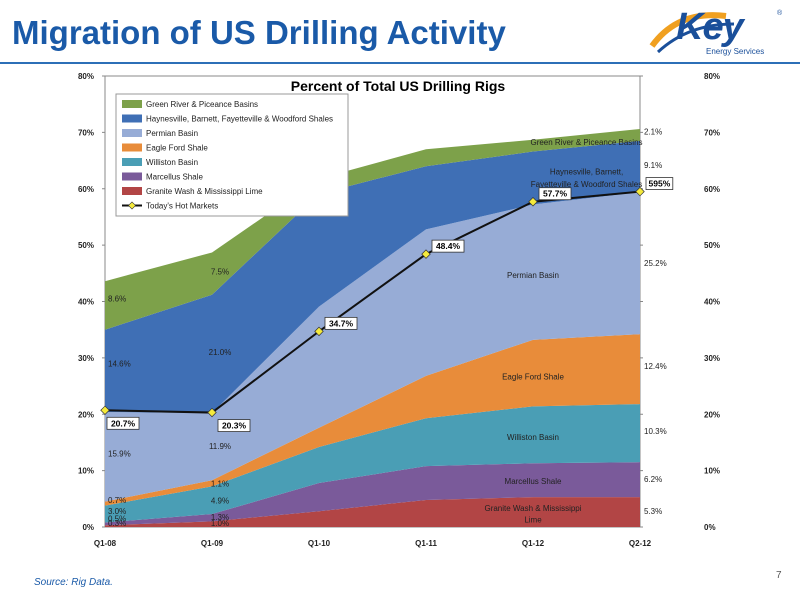 The image size is (800, 600). I want to click on data-label-marcellus-shale: 6.2%, so click(653, 479).